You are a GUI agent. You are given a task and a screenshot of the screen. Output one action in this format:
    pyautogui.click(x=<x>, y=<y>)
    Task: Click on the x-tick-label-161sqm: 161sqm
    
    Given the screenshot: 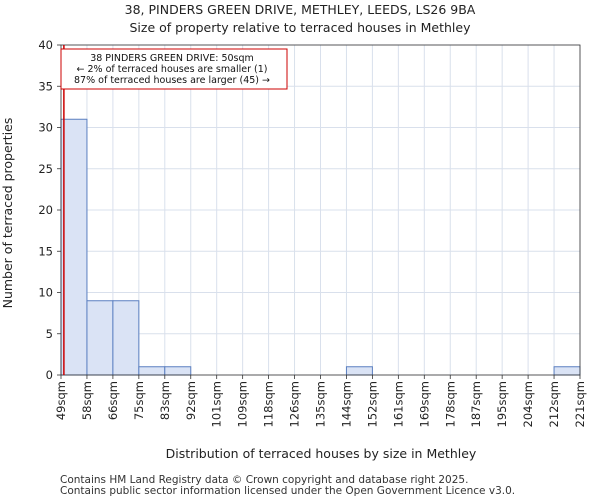 What is the action you would take?
    pyautogui.click(x=398, y=404)
    